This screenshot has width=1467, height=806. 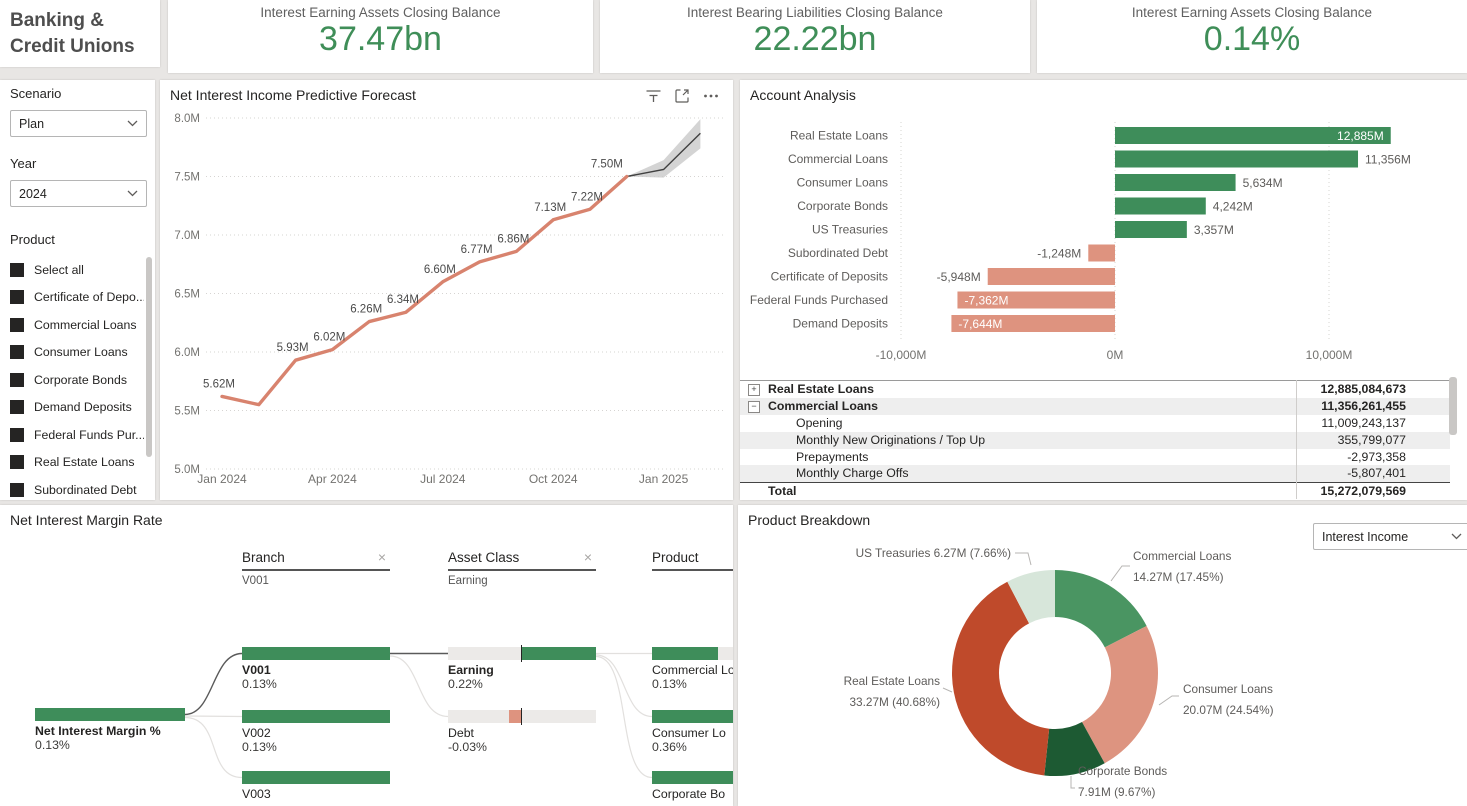 What do you see at coordinates (829, 277) in the screenshot?
I see `category-label: Certificate of Deposits` at bounding box center [829, 277].